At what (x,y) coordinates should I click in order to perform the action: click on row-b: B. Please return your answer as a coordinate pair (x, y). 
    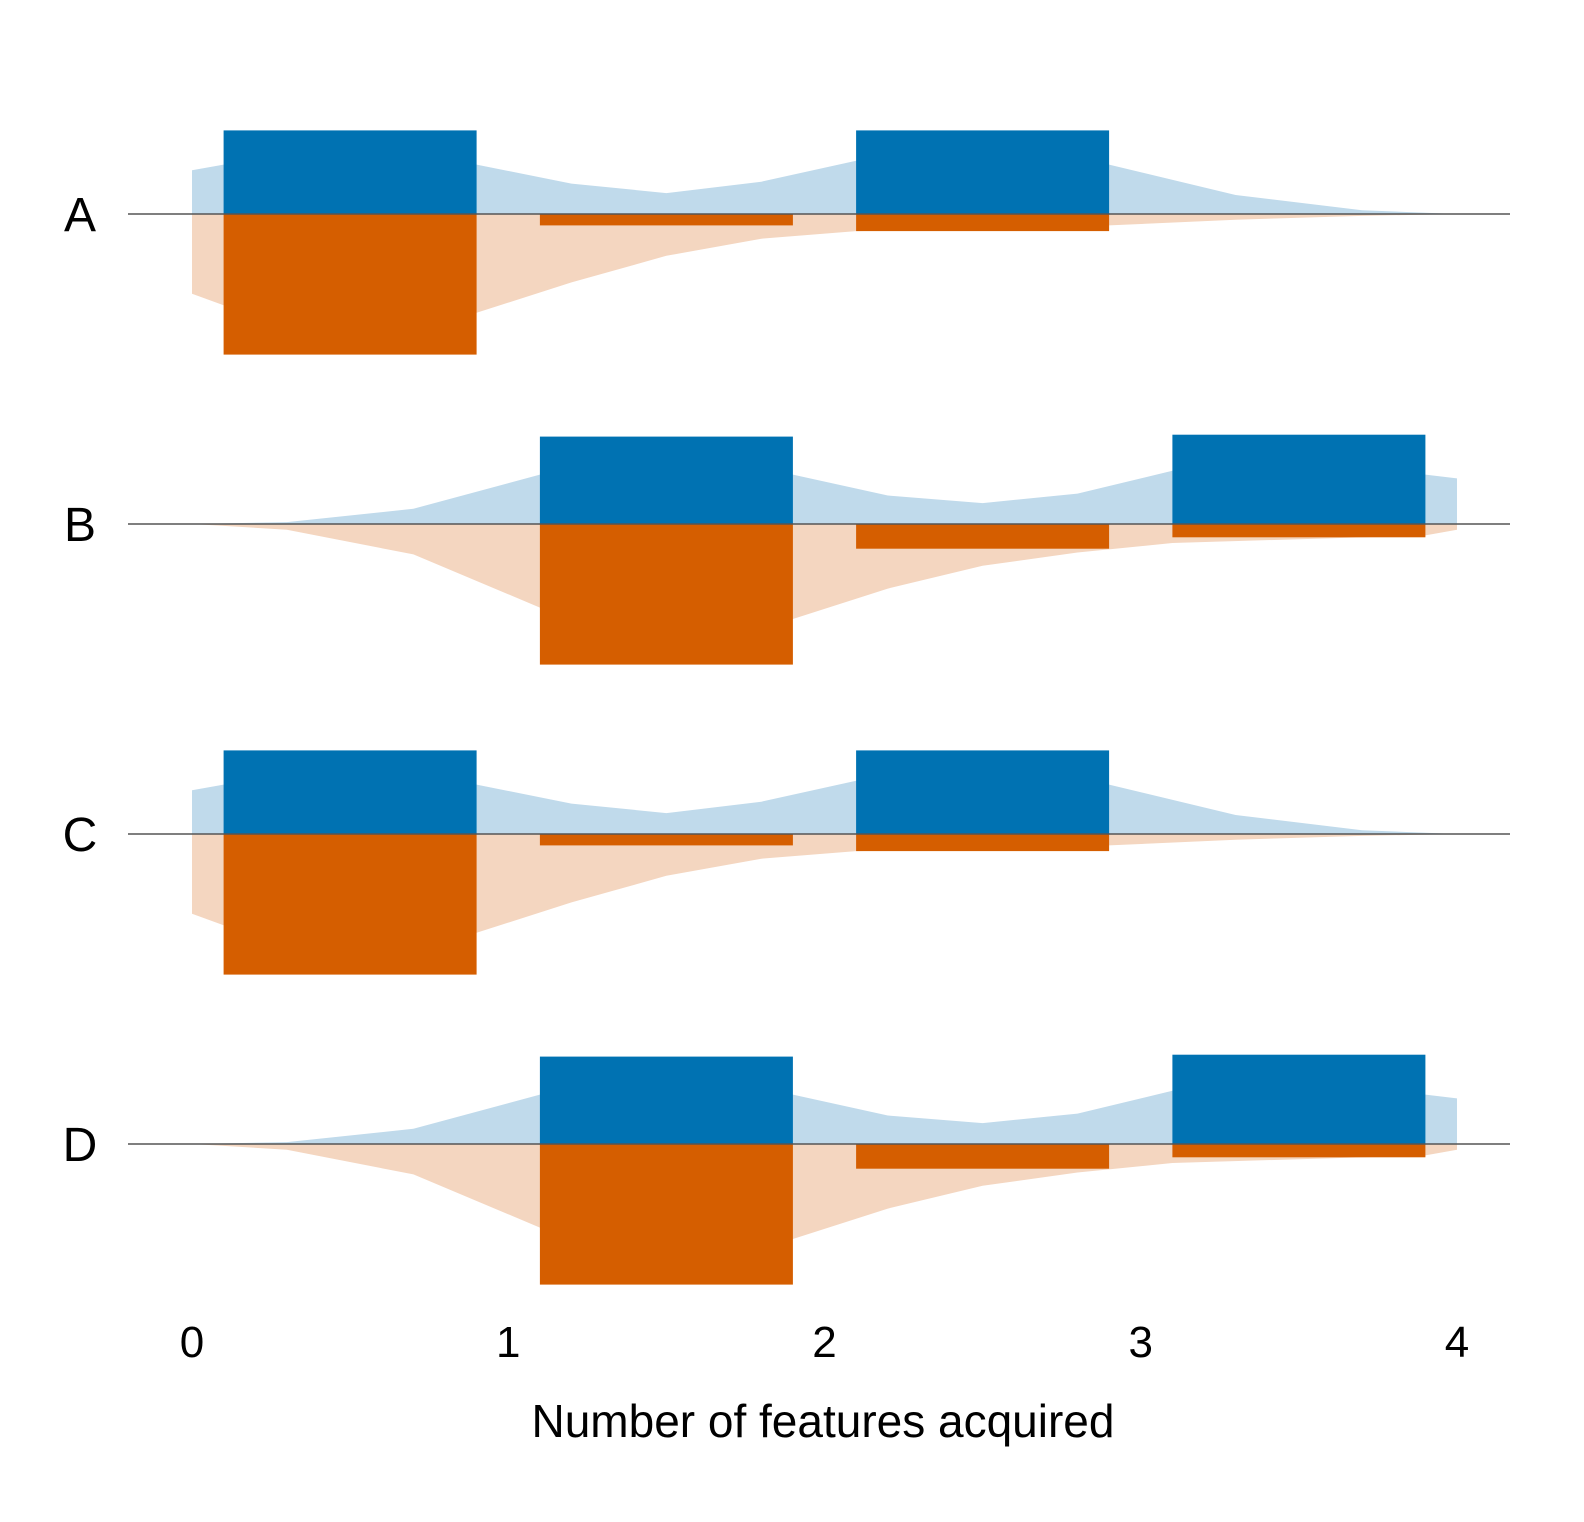
    Looking at the image, I should click on (787, 549).